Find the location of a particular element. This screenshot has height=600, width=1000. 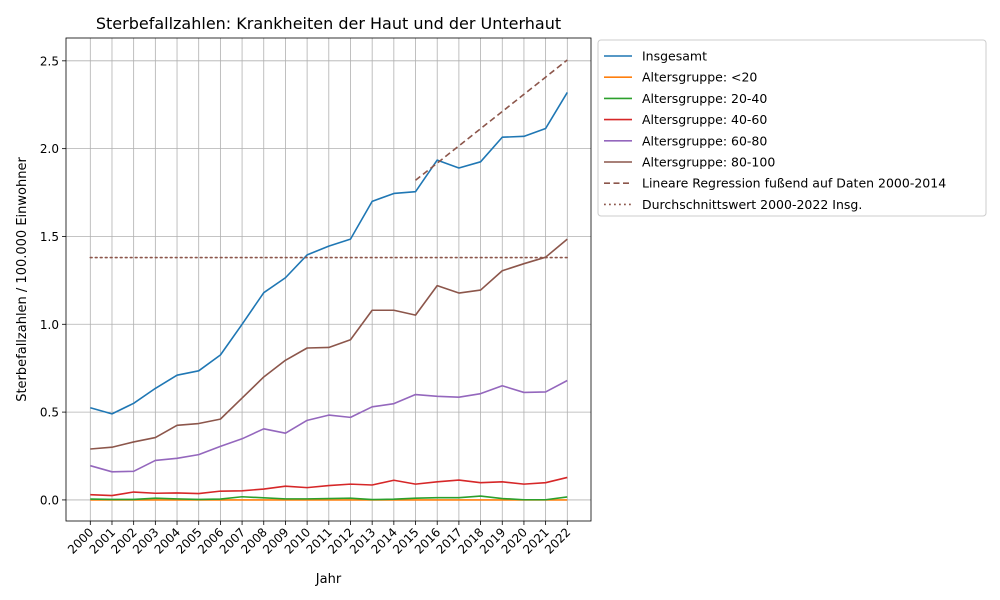

legend-label: Altersgruppe: 60-80 is located at coordinates (704, 140).